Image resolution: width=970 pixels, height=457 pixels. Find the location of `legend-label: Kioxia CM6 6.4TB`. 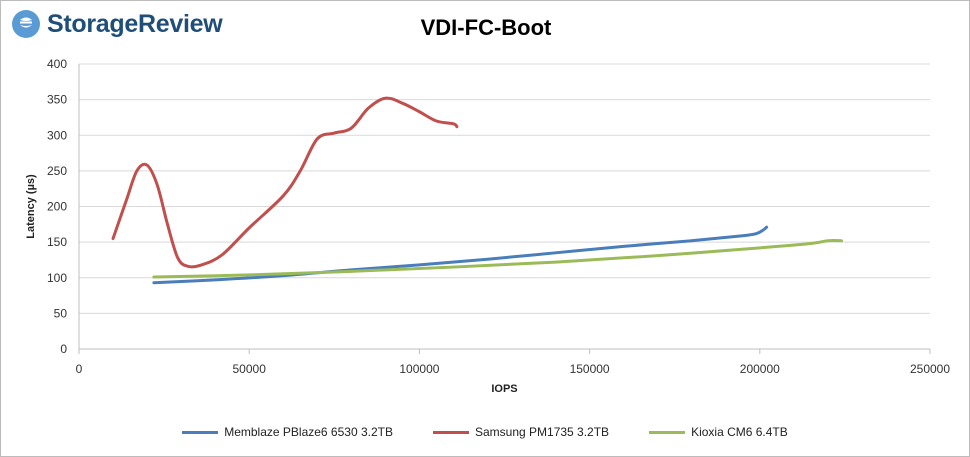

legend-label: Kioxia CM6 6.4TB is located at coordinates (739, 432).